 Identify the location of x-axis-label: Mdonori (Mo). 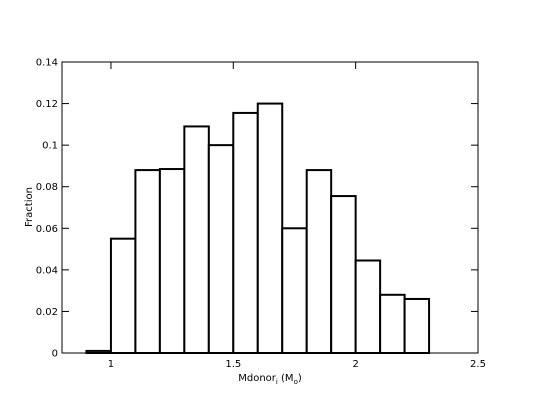
(270, 379).